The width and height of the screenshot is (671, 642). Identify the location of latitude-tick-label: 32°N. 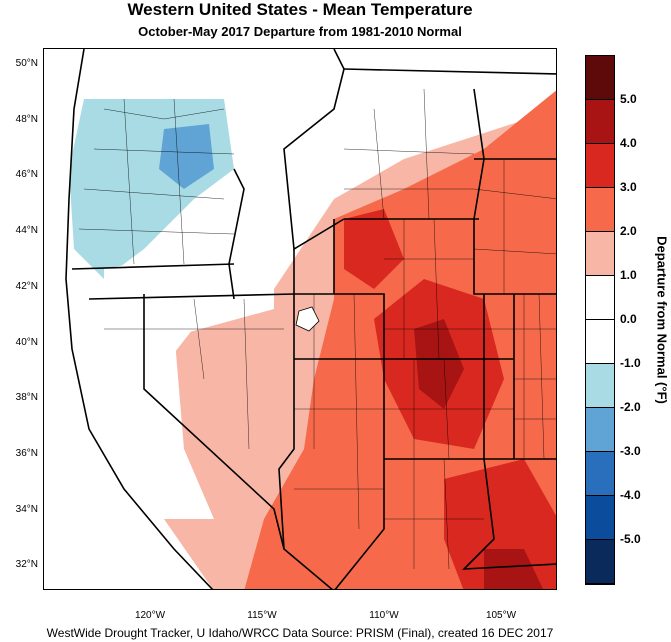
(26, 565).